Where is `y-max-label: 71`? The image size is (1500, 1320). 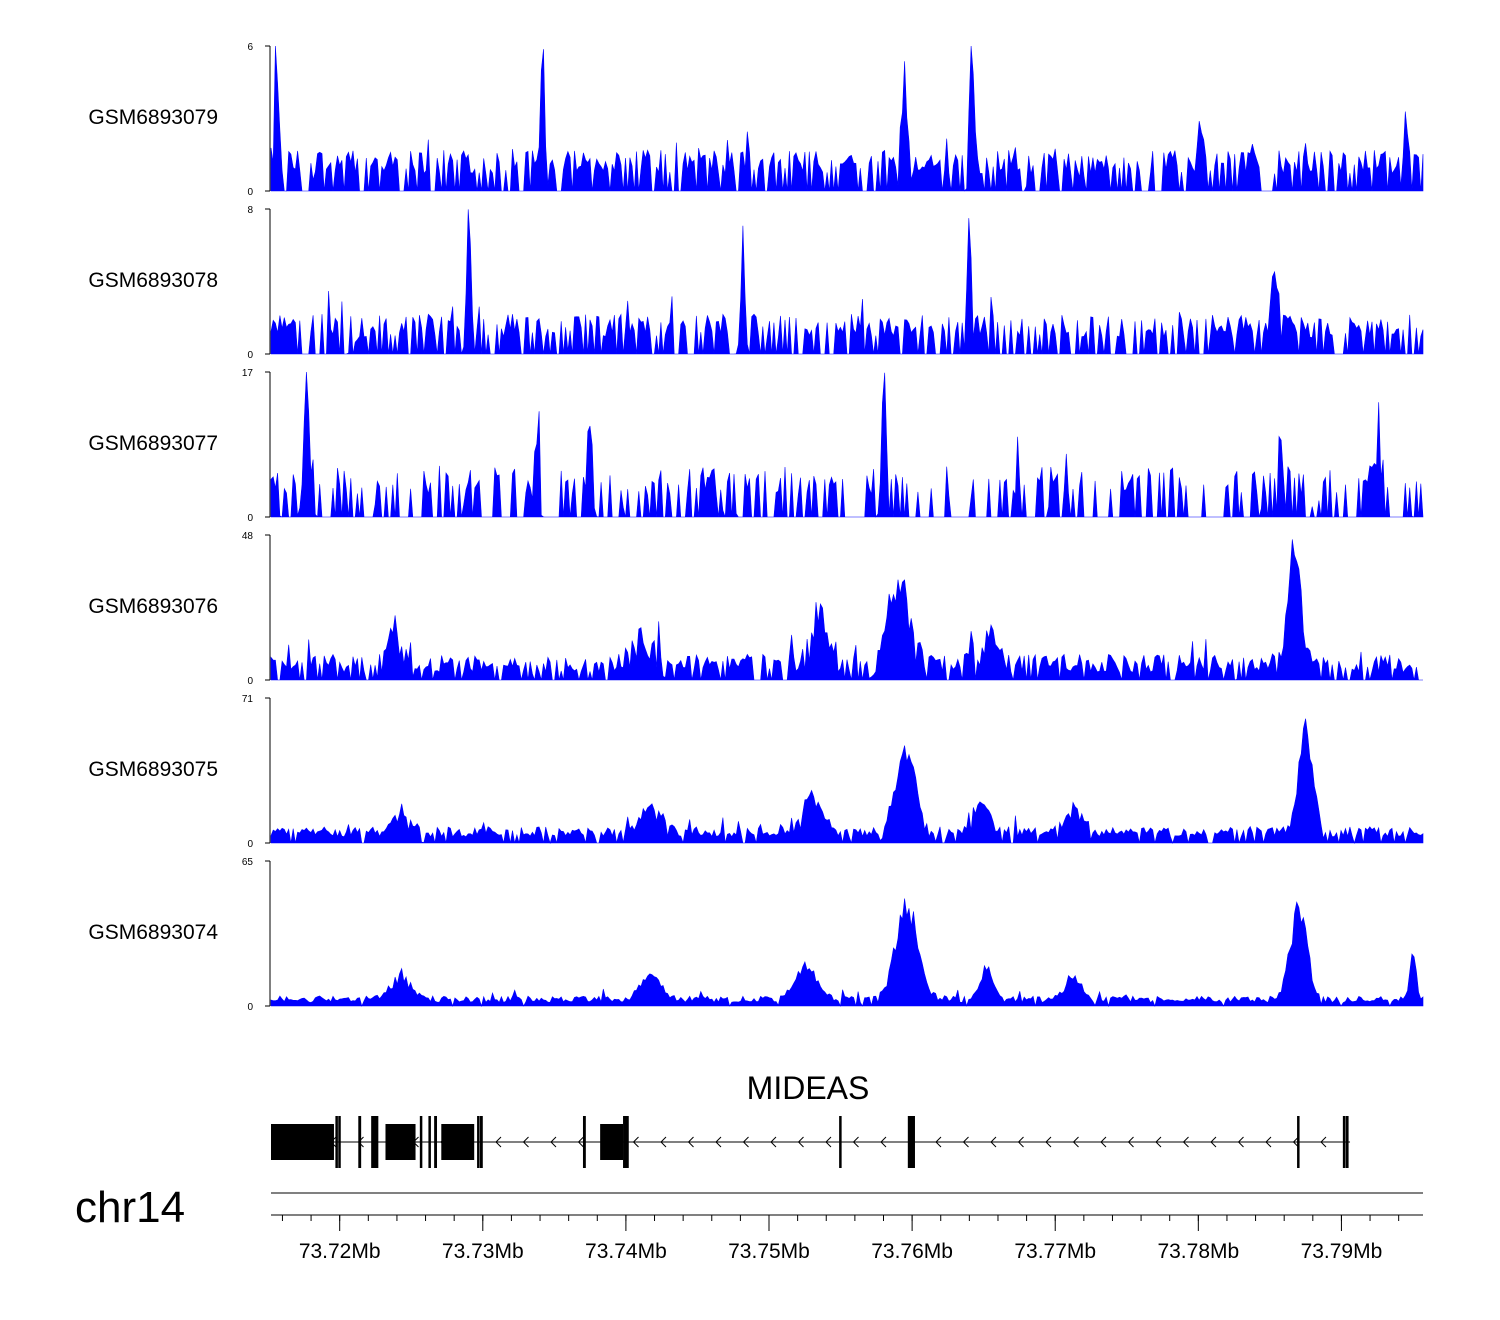 y-max-label: 71 is located at coordinates (248, 699).